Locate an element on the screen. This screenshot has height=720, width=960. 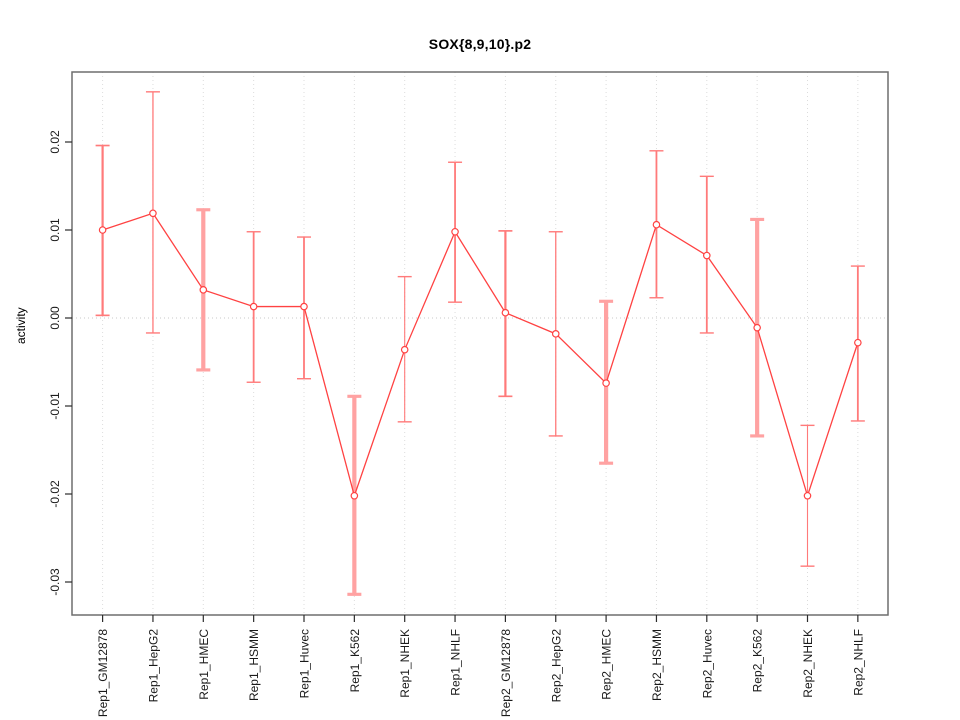
x-tick-label: Rep2_HepG2 is located at coordinates (556, 666).